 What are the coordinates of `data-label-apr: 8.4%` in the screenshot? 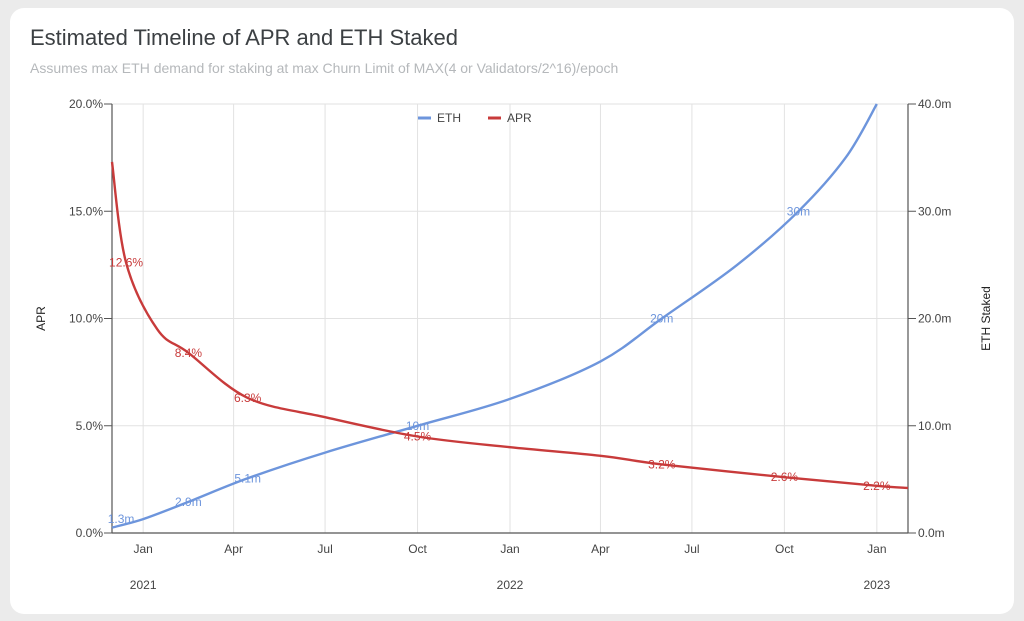 It's located at (189, 353).